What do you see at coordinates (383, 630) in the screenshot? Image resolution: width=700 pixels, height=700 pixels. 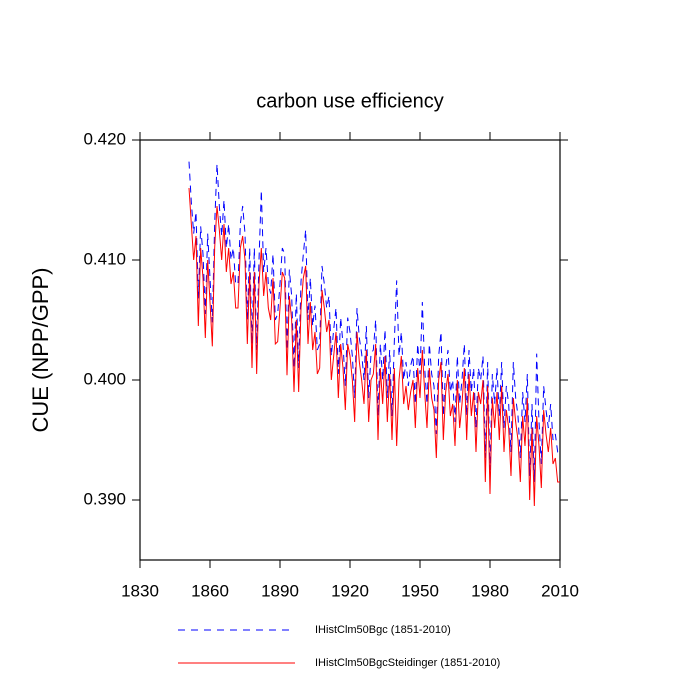 I see `legend-label: IHistClm50Bgc (1851-2010)` at bounding box center [383, 630].